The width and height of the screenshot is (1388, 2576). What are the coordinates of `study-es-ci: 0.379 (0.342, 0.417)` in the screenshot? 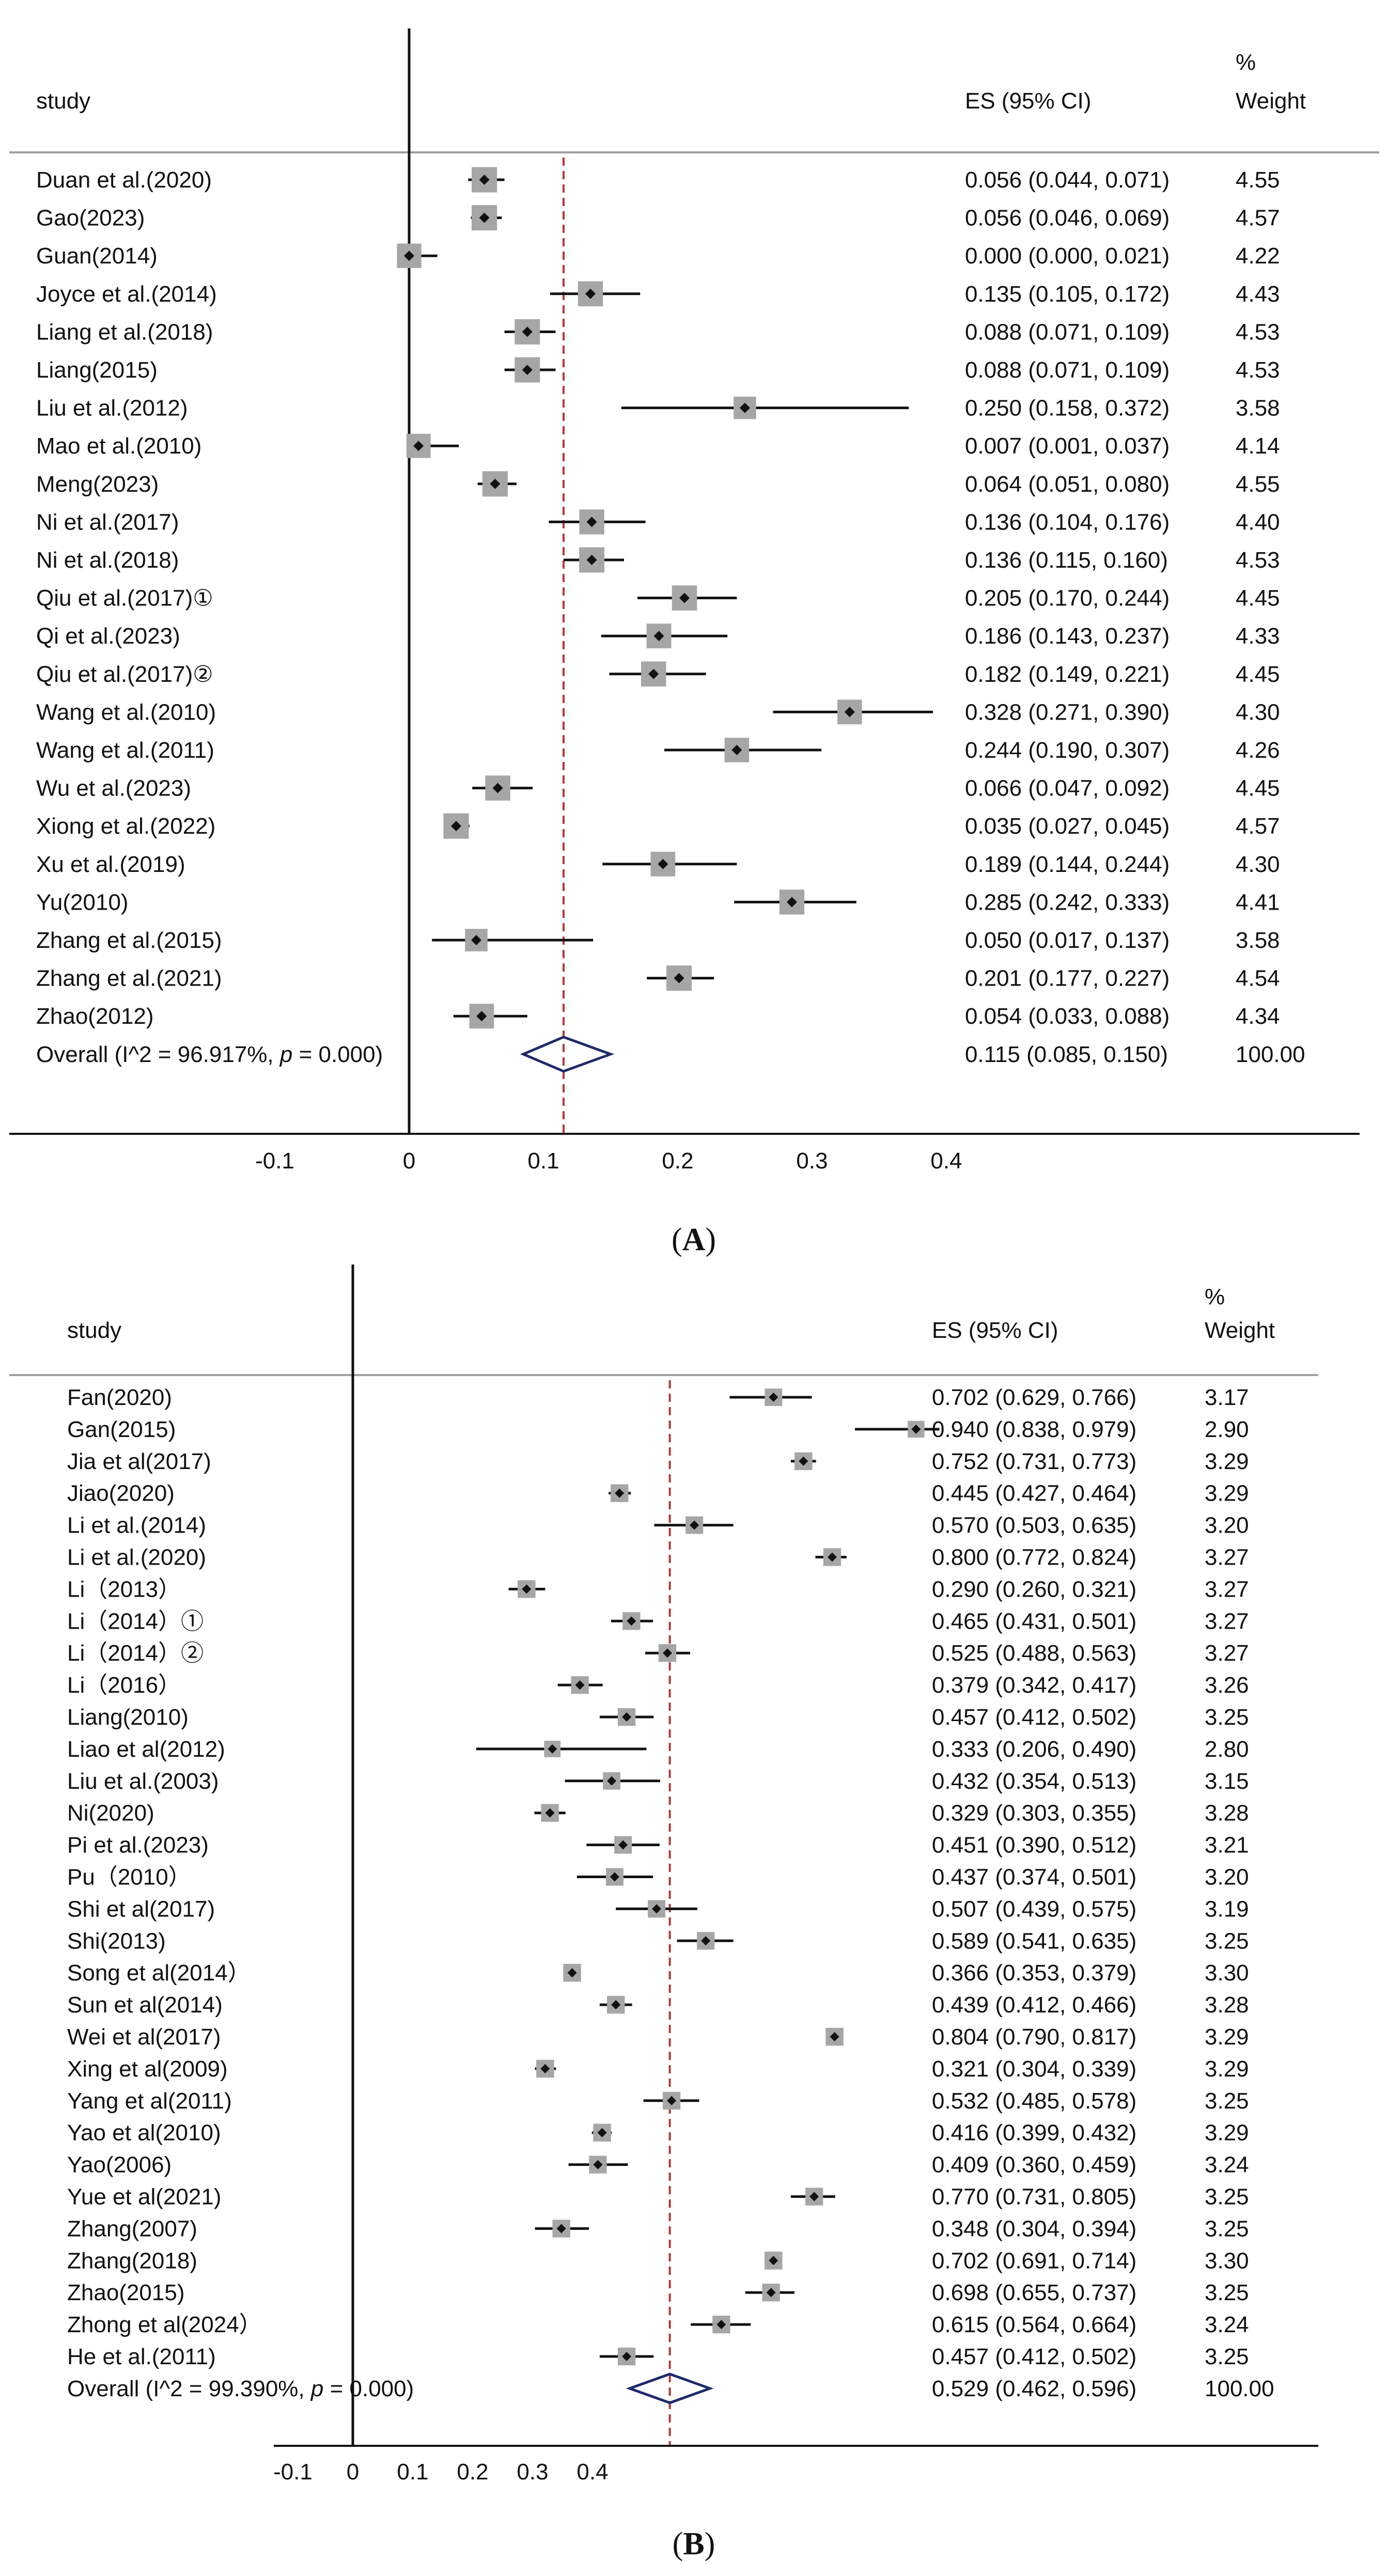 It's located at (1034, 1686).